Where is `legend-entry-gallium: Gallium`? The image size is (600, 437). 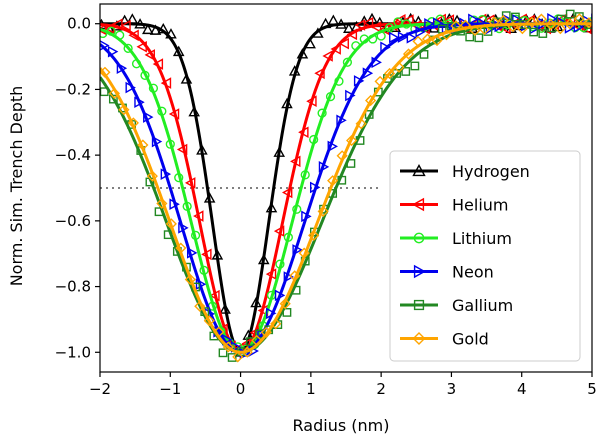 legend-entry-gallium: Gallium is located at coordinates (456, 305).